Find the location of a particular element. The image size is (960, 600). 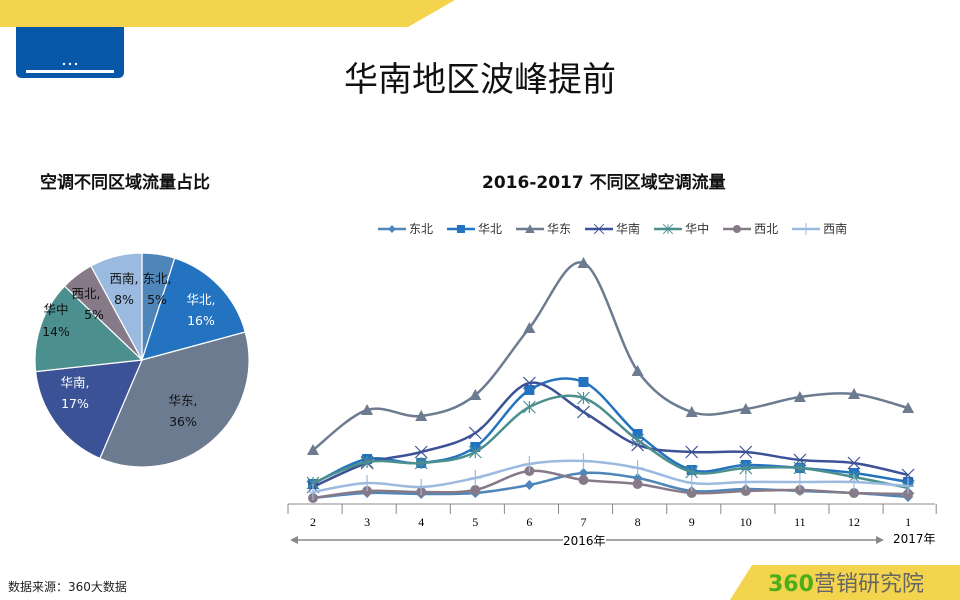

pie-label-华东: 华东, 36% is located at coordinates (183, 411).